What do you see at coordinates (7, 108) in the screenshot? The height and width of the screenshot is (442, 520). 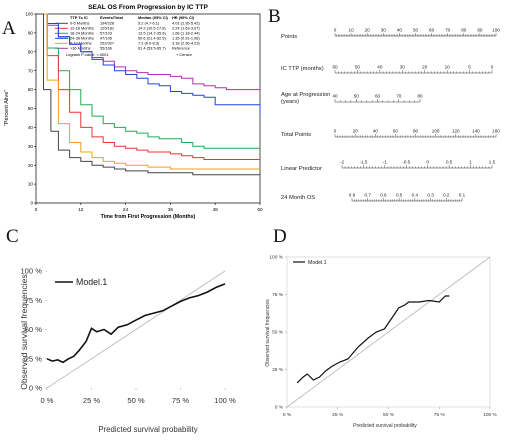 I see `km-ylabel: "Percent Alive"` at bounding box center [7, 108].